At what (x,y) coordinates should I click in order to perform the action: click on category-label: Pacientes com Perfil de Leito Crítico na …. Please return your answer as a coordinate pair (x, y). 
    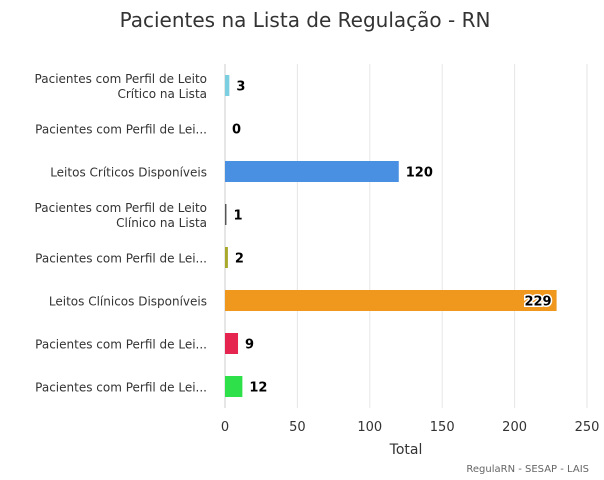
    Looking at the image, I should click on (121, 86).